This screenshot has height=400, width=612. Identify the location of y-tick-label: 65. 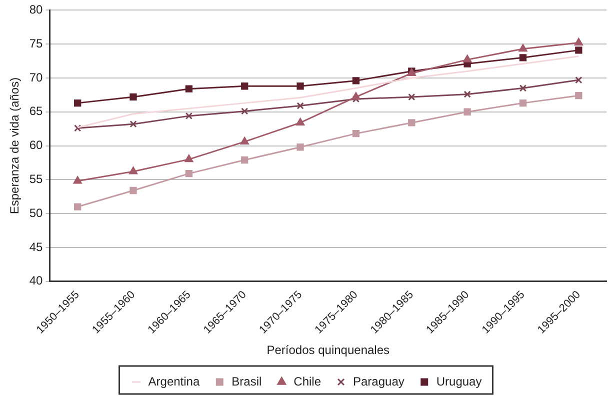
(36, 111).